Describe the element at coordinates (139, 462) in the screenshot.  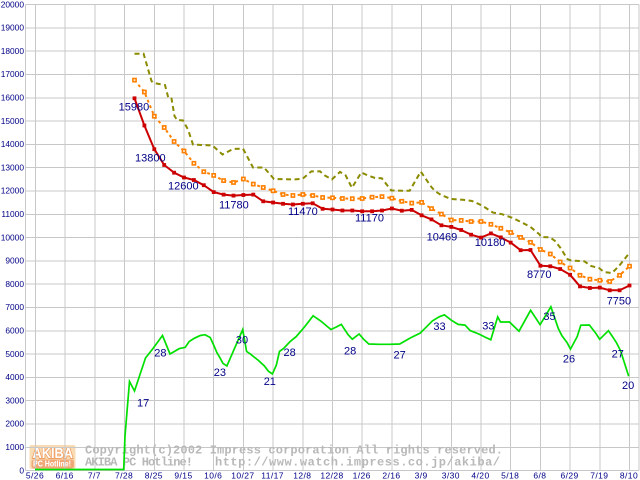
I see `svg-text: AKIBA PC Hotline!` at that location.